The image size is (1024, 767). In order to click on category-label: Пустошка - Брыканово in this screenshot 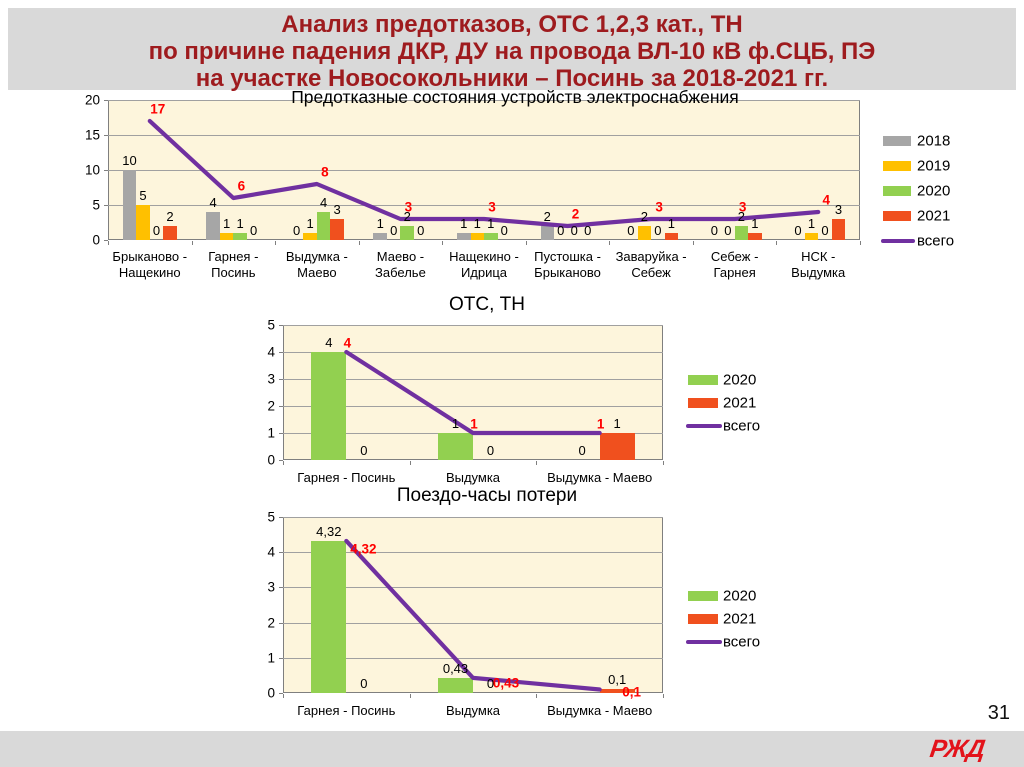, I will do `click(567, 264)`.